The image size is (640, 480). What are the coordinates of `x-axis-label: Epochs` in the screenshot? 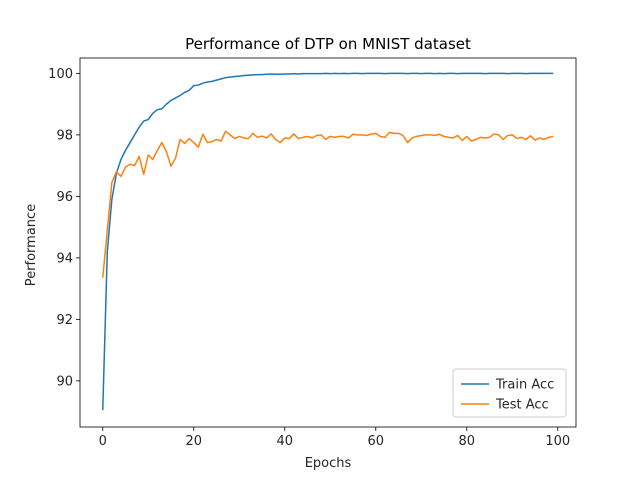 It's located at (328, 463).